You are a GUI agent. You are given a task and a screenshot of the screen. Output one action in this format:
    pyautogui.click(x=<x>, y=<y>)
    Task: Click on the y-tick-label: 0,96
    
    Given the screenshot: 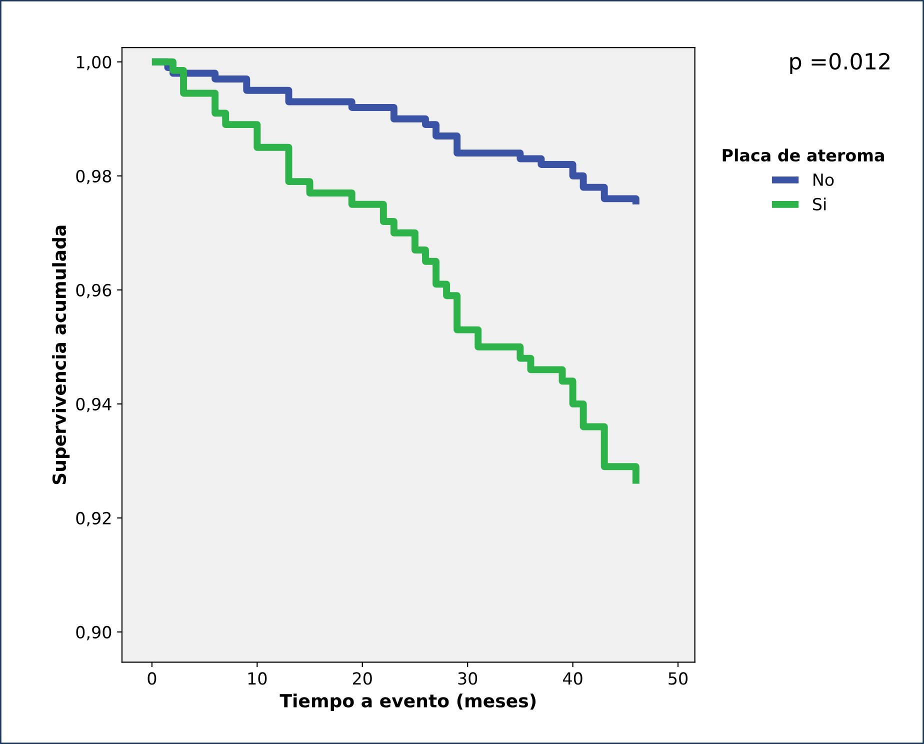 What is the action you would take?
    pyautogui.click(x=94, y=291)
    